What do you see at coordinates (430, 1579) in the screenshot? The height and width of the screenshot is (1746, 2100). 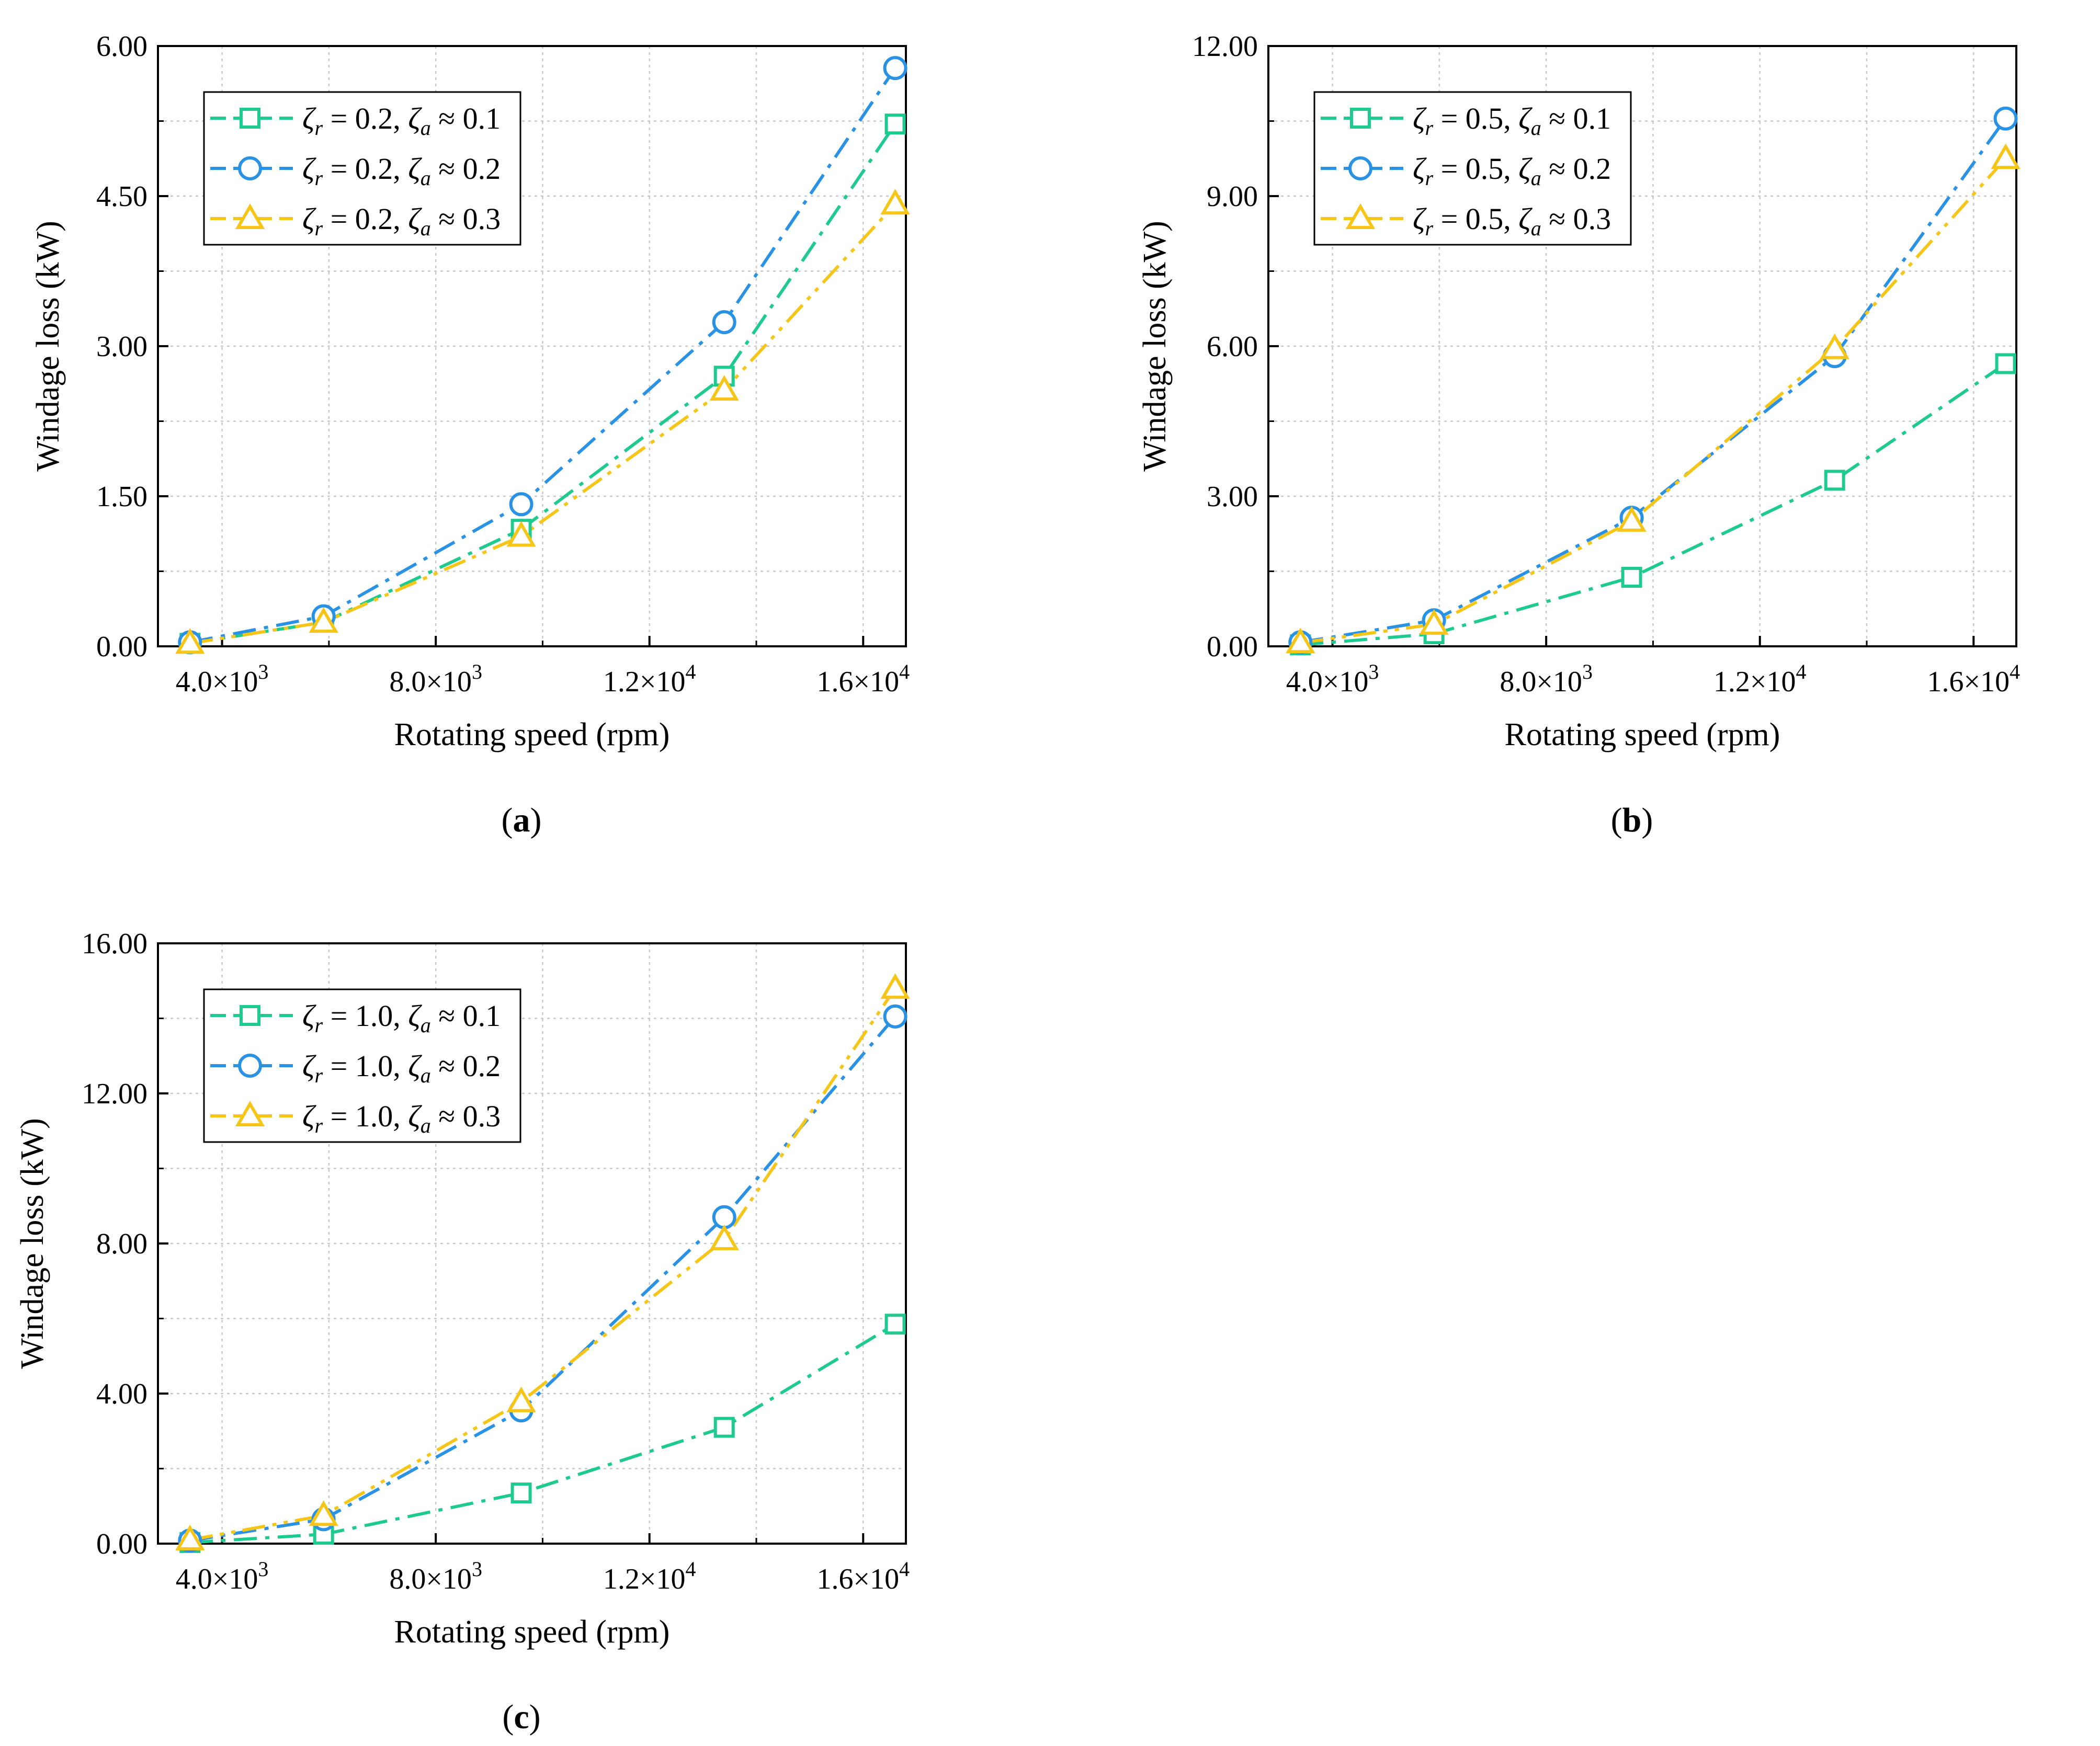 I see `panel-c-x-tick-mantissa: 8.0×10` at bounding box center [430, 1579].